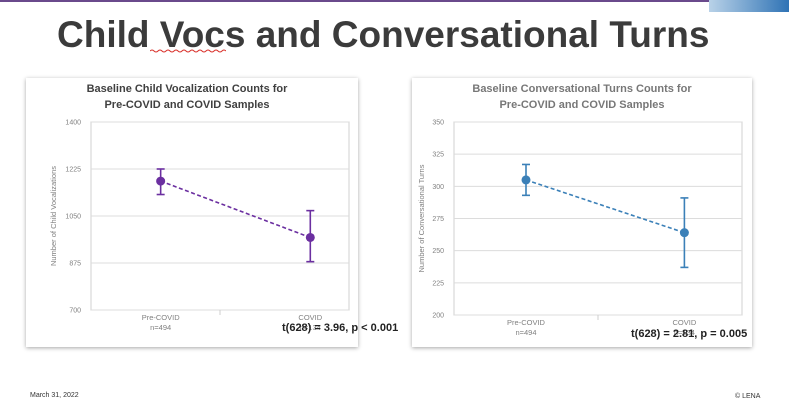  I want to click on y-tick-label: 350, so click(438, 123).